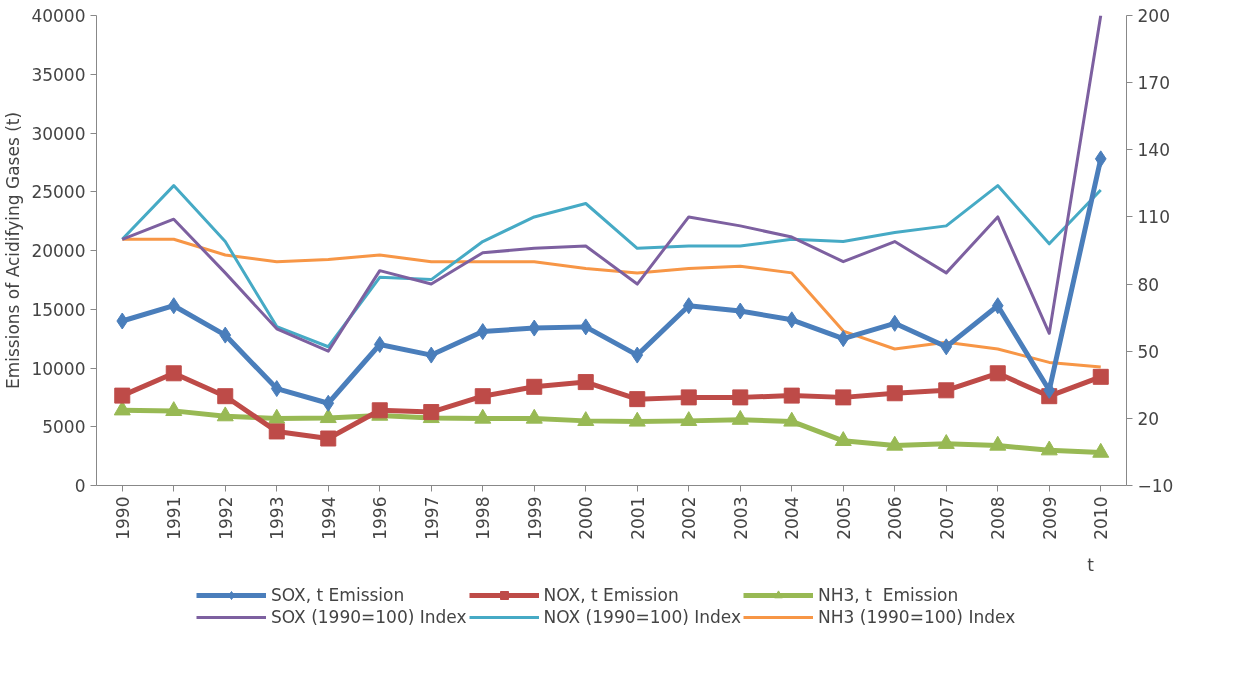 This screenshot has height=695, width=1247. What do you see at coordinates (1148, 351) in the screenshot?
I see `y2-tick-label: 50` at bounding box center [1148, 351].